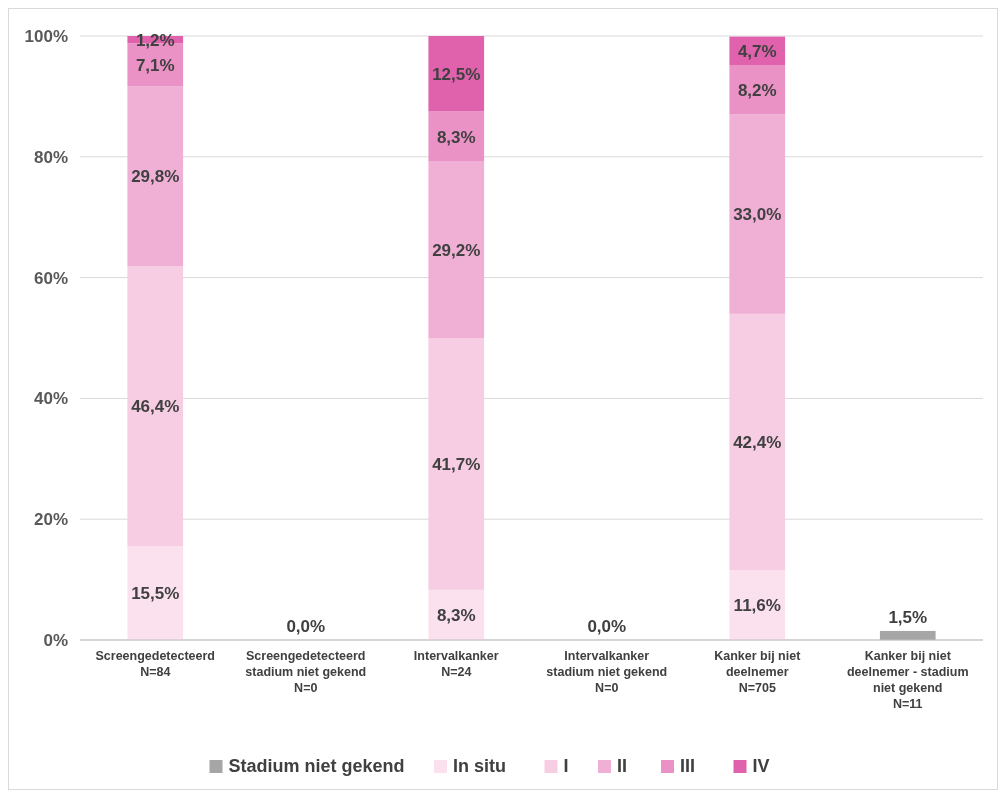 This screenshot has height=798, width=1006. Describe the element at coordinates (55, 640) in the screenshot. I see `y-tick-label: 0%` at that location.